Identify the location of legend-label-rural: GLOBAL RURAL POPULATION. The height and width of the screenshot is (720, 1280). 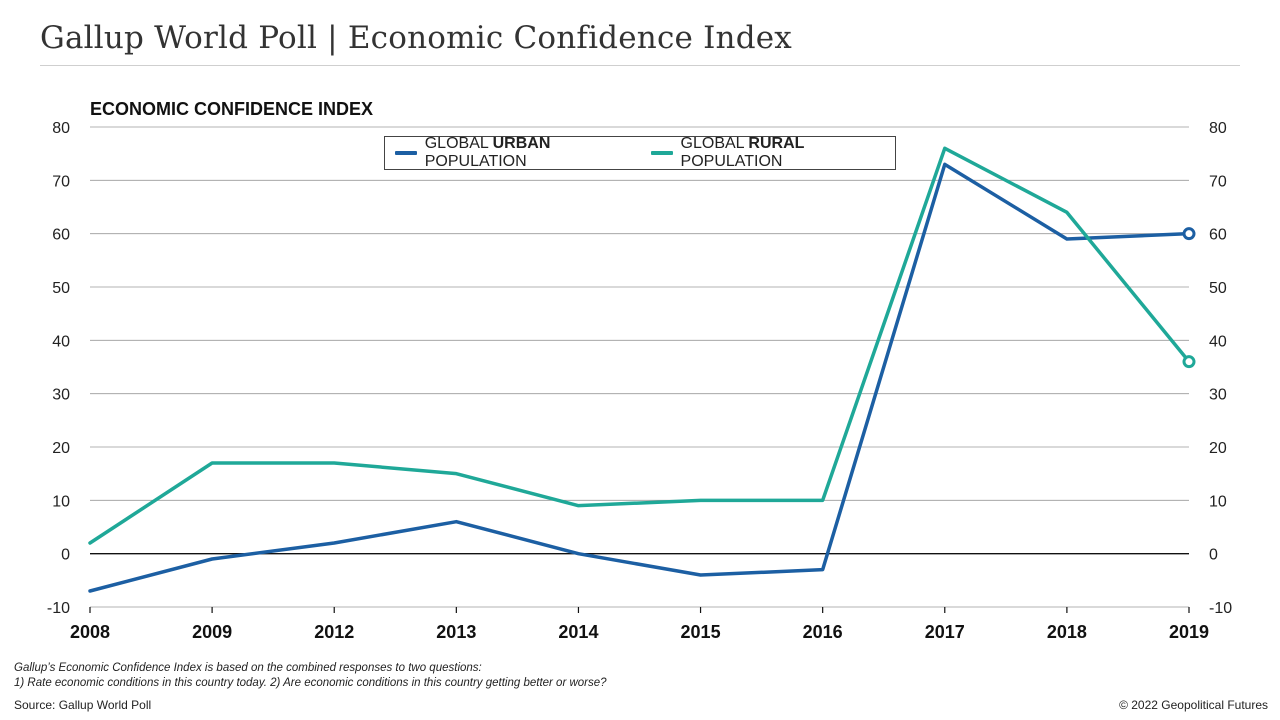
(742, 152).